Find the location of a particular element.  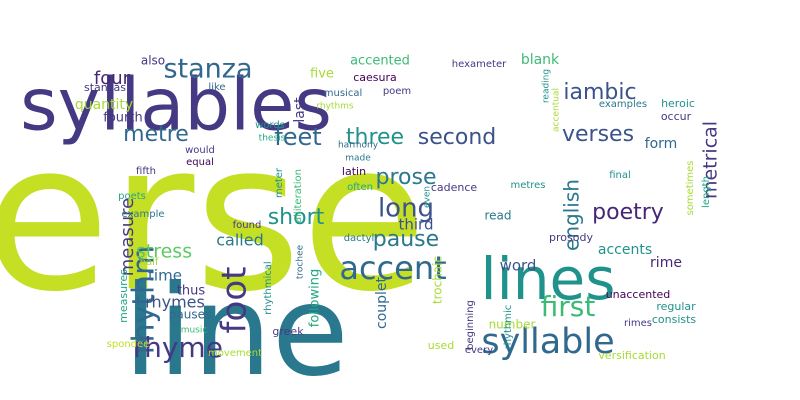

word-short: short is located at coordinates (296, 217).